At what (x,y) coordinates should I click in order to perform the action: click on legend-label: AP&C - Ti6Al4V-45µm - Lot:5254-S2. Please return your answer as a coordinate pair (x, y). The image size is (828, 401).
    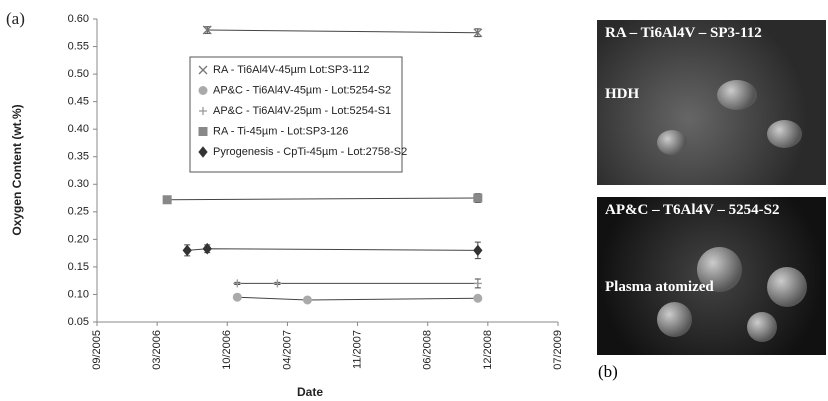
    Looking at the image, I should click on (302, 90).